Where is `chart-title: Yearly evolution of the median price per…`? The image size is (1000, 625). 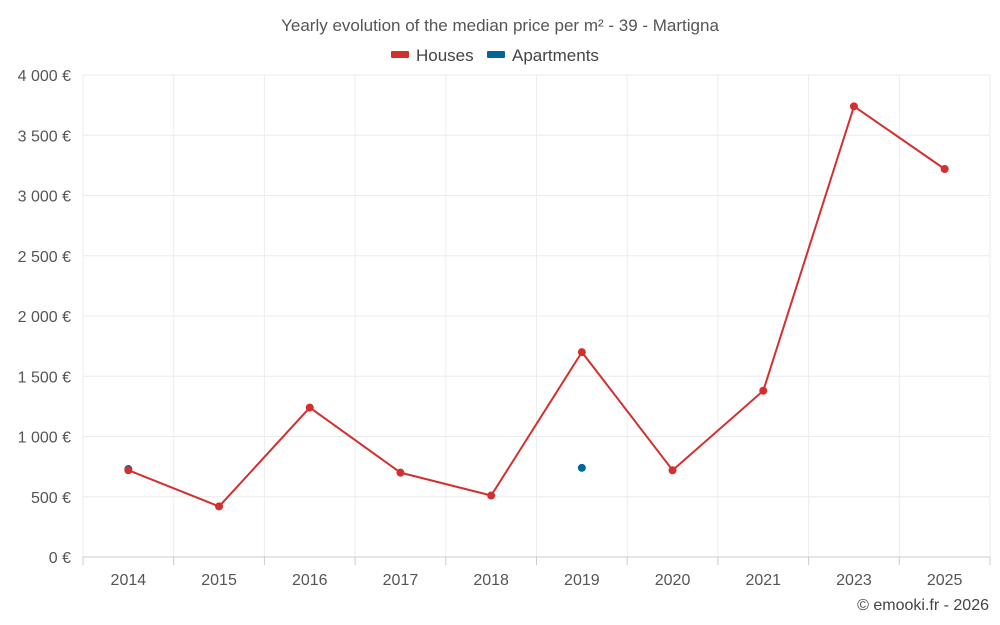
chart-title: Yearly evolution of the median price per… is located at coordinates (500, 25).